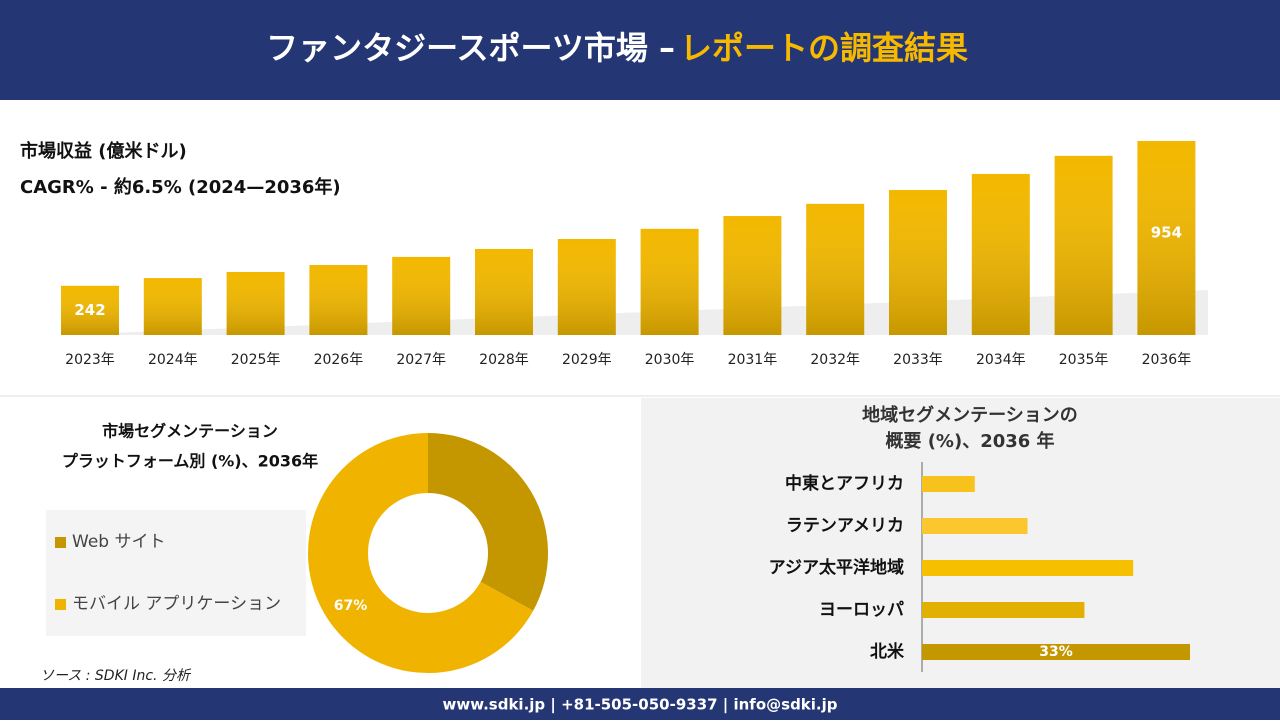 The height and width of the screenshot is (724, 1280). I want to click on x-tick-label: 2029年, so click(587, 360).